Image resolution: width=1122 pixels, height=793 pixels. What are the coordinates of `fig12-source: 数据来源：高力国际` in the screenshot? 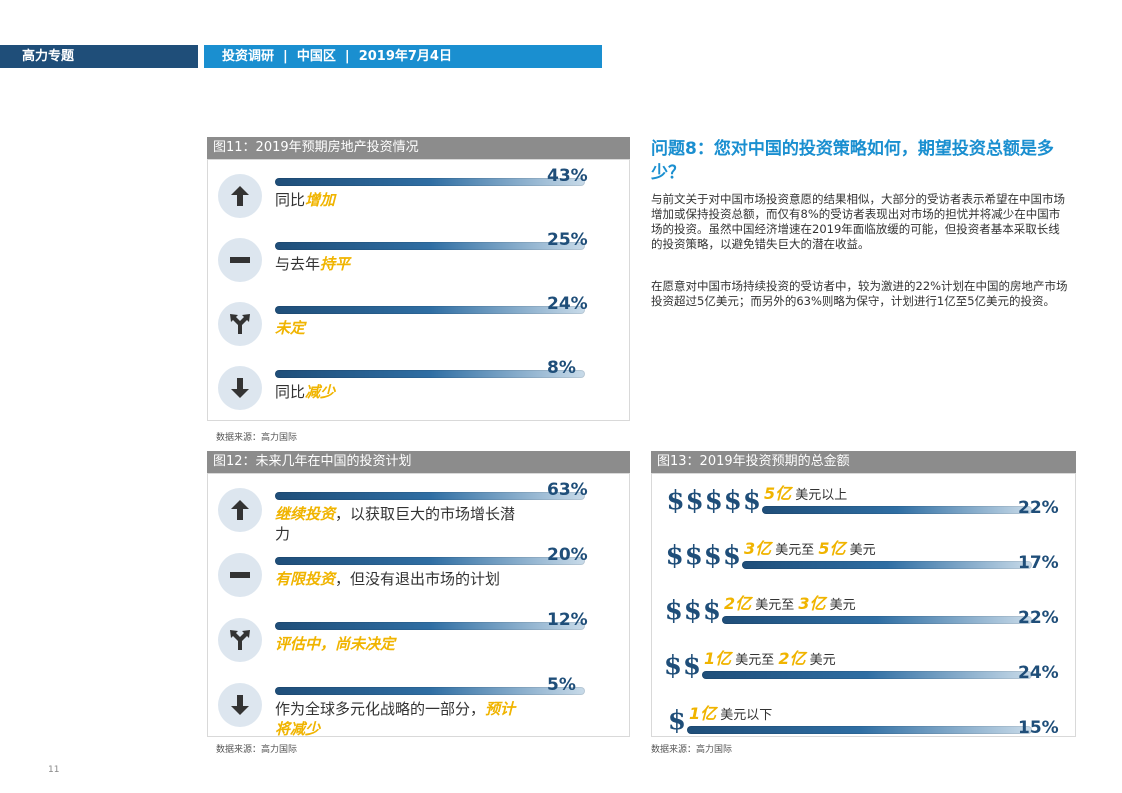 It's located at (257, 750).